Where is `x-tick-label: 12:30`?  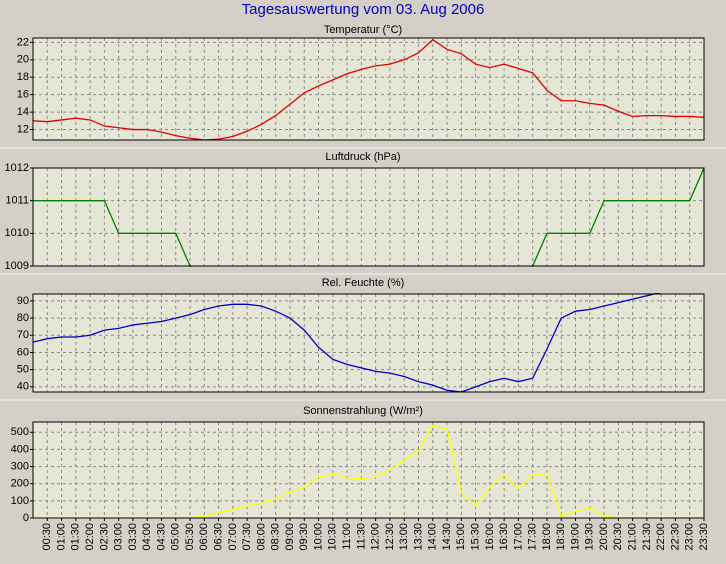
x-tick-label: 12:30 is located at coordinates (390, 537).